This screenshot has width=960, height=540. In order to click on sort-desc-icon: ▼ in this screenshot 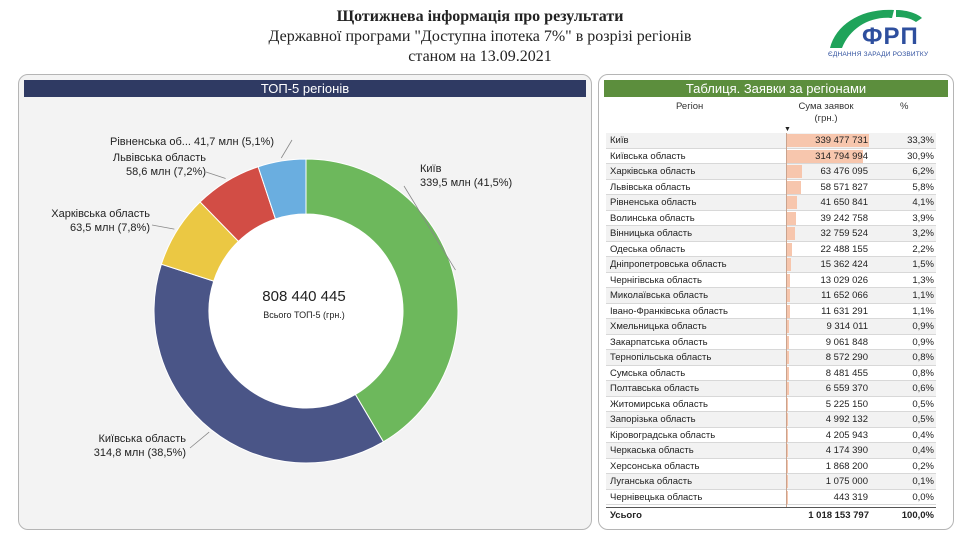, I will do `click(787, 129)`.